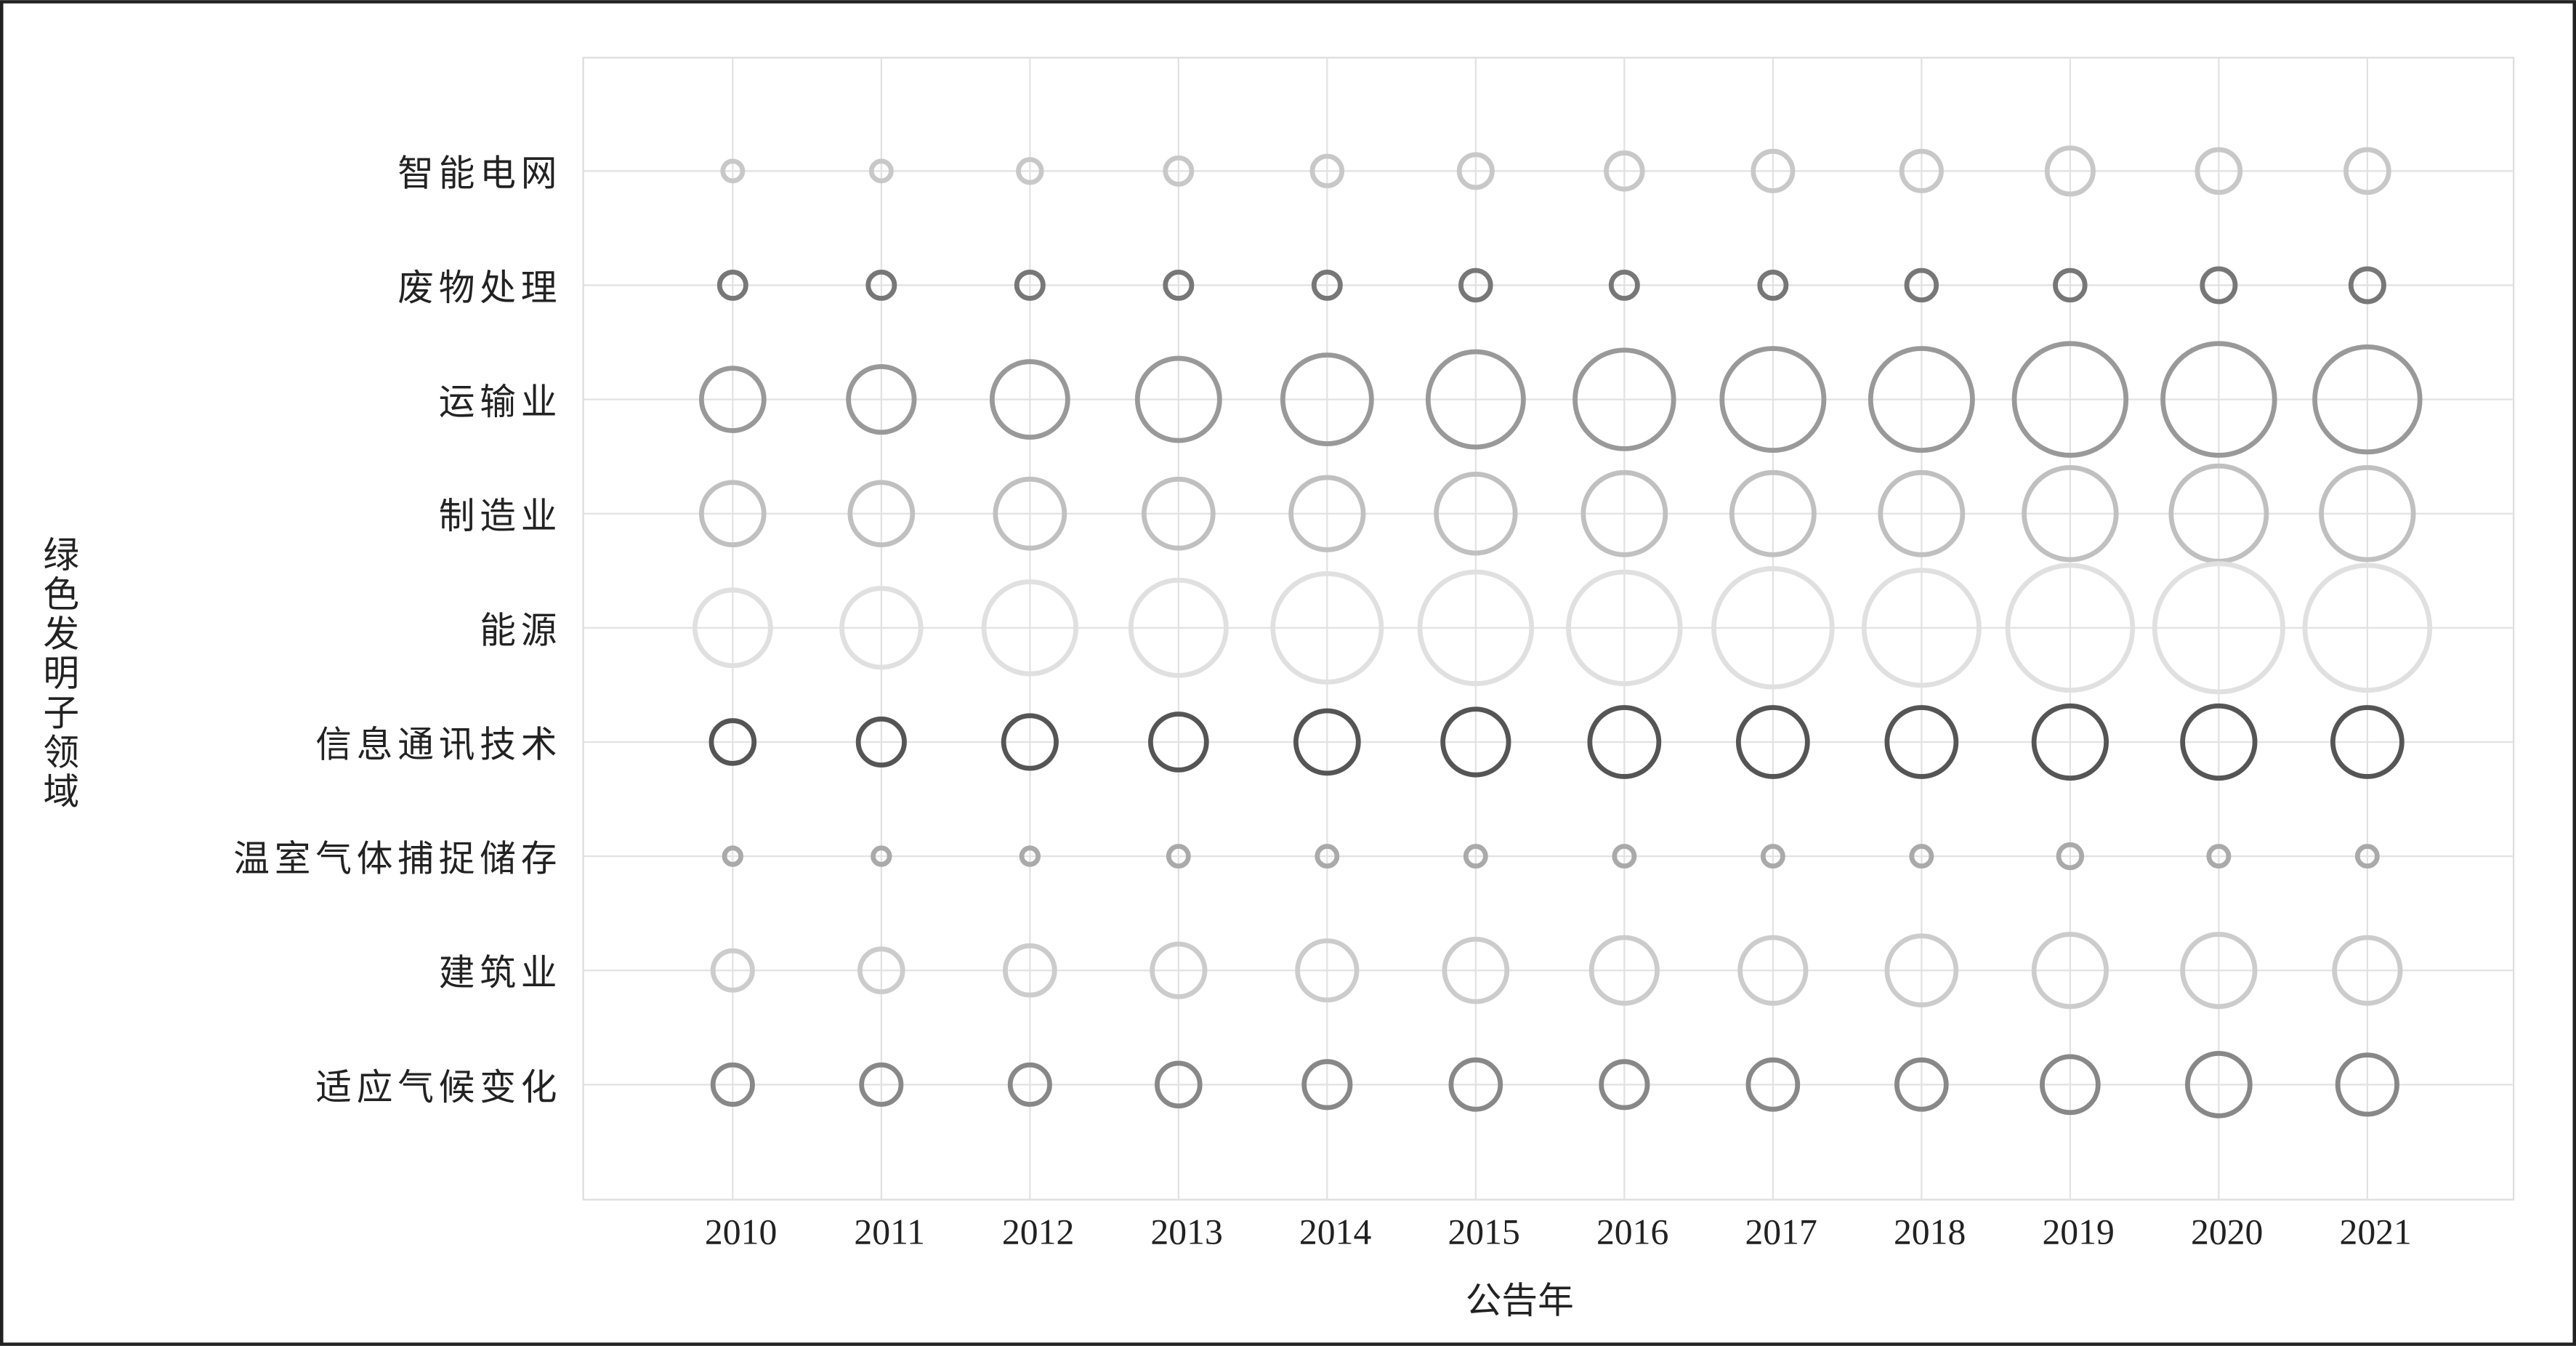 This screenshot has width=2576, height=1346. What do you see at coordinates (890, 1232) in the screenshot?
I see `x-tick-label: 2011` at bounding box center [890, 1232].